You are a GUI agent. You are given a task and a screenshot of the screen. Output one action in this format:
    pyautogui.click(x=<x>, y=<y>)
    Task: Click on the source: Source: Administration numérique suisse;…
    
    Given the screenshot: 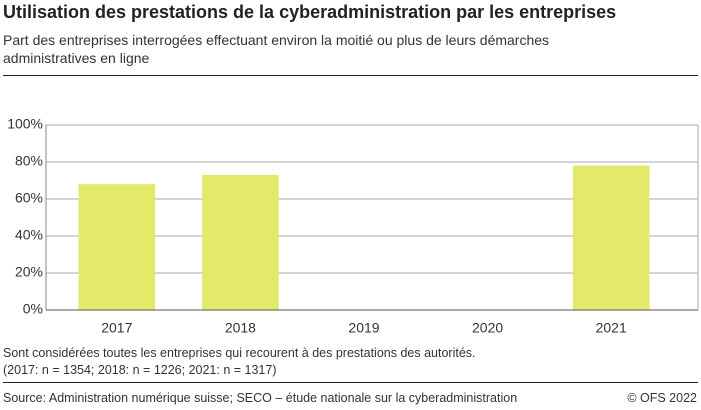 What is the action you would take?
    pyautogui.click(x=260, y=398)
    